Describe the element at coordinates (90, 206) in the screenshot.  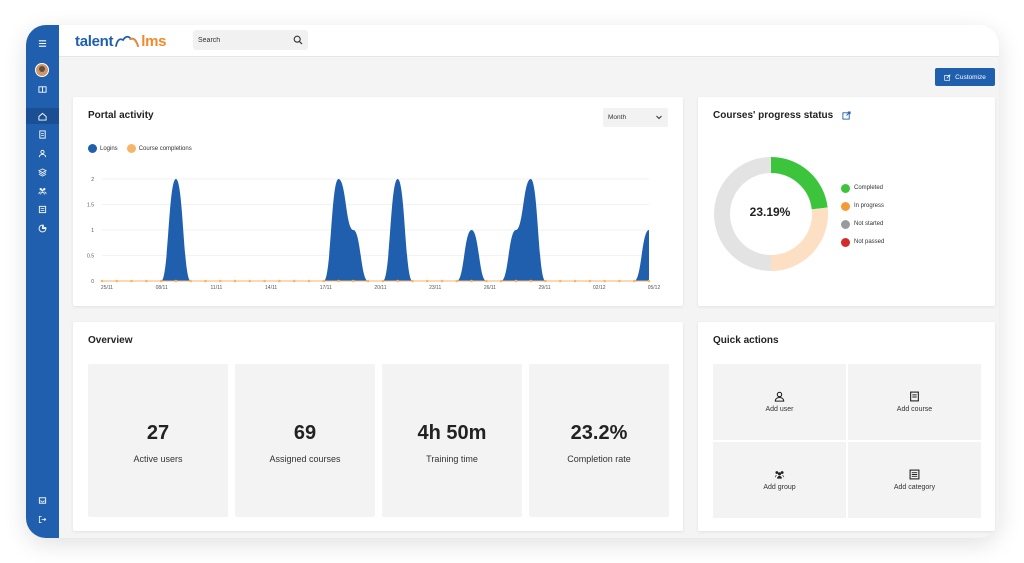
I see `y-tick-label: 1.5` at that location.